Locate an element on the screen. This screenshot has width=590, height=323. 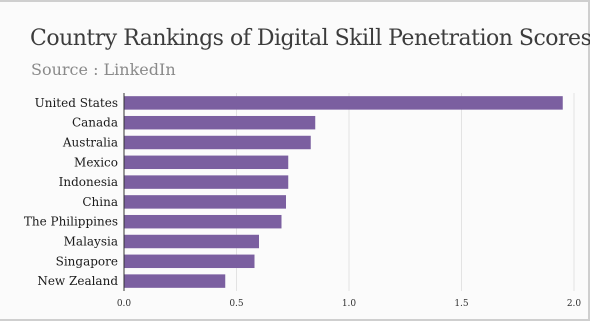
category-label-3: Mexico is located at coordinates (96, 162).